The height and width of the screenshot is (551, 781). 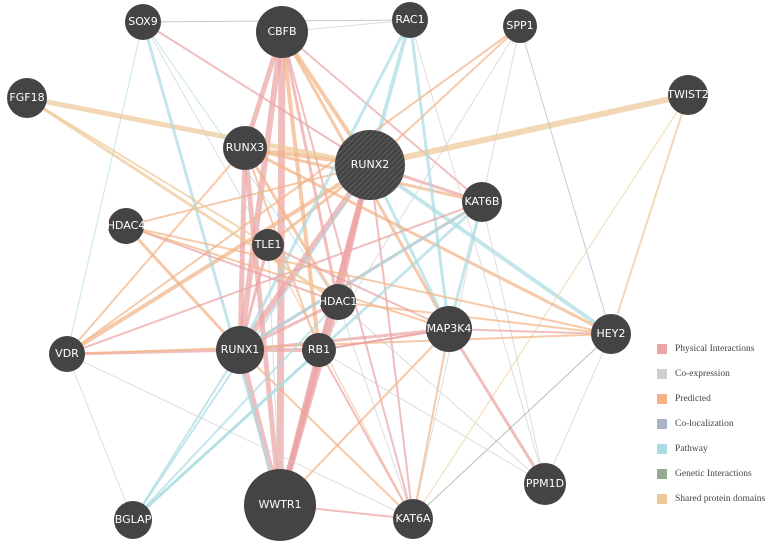 I want to click on node-label: RUNX1, so click(x=240, y=349).